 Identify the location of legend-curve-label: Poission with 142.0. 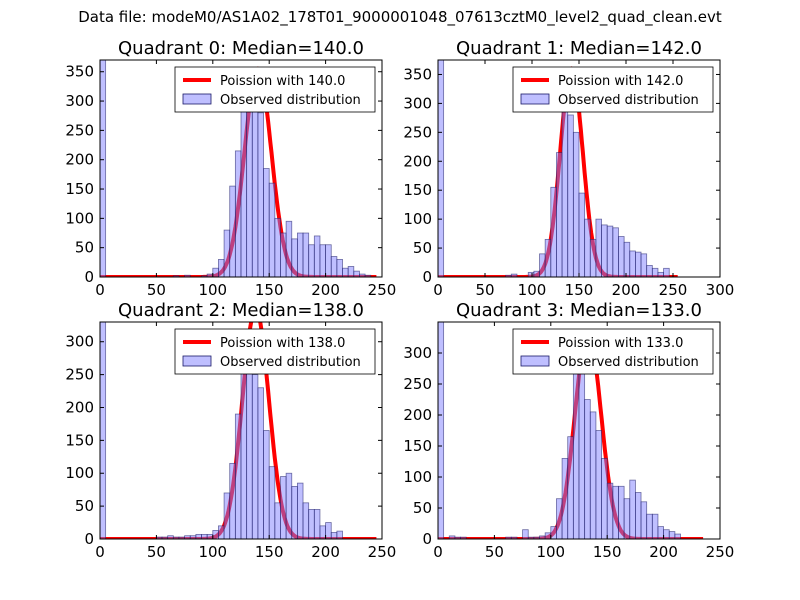
(620, 81).